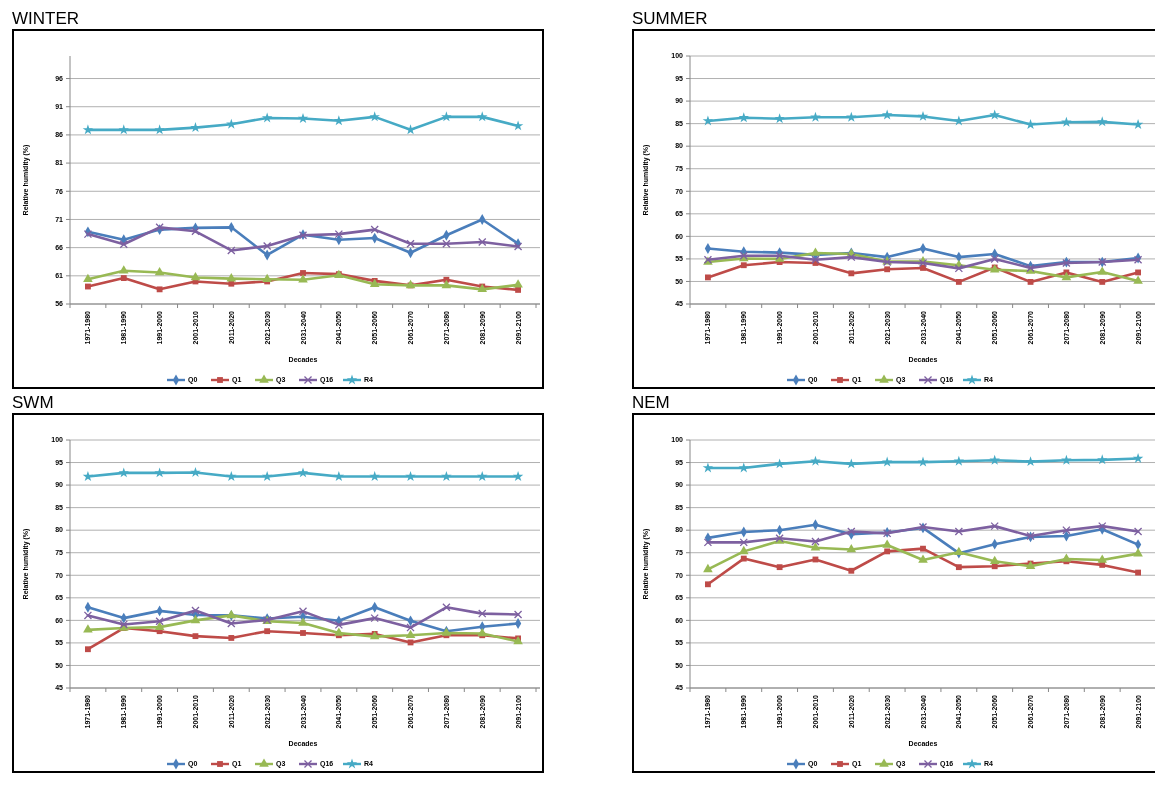 The image size is (1163, 786). What do you see at coordinates (670, 18) in the screenshot?
I see `chart-title: SUMMER` at bounding box center [670, 18].